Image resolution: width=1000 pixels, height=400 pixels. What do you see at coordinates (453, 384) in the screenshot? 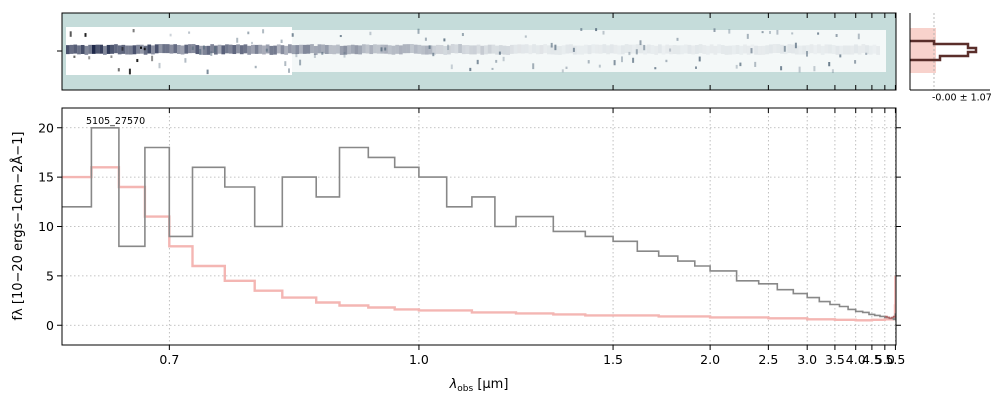
I see `x-axis-title-main: λ` at bounding box center [453, 384].